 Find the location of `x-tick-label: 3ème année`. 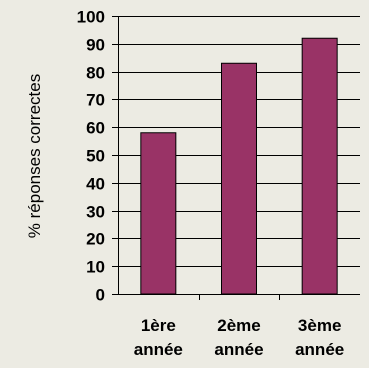

x-tick-label: 3ème année is located at coordinates (319, 337).